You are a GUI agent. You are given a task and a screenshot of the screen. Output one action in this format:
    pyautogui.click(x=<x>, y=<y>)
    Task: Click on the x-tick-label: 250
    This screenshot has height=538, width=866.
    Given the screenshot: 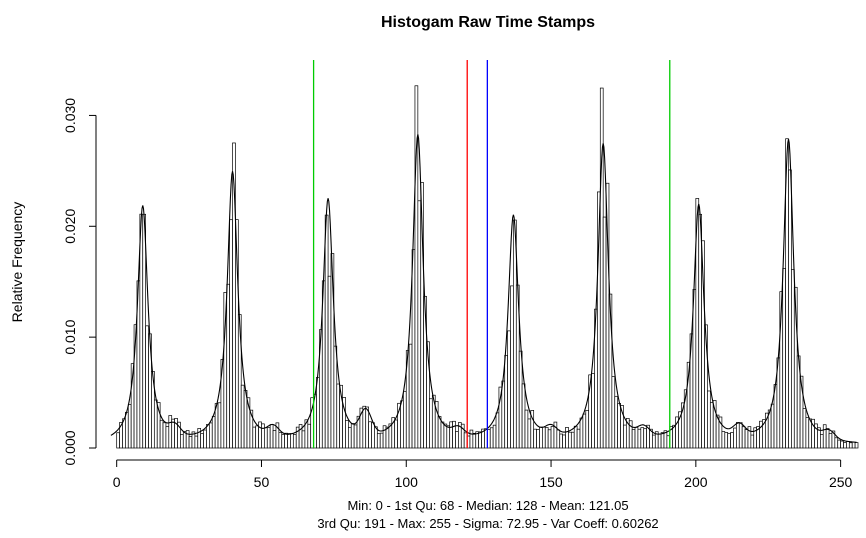 What is the action you would take?
    pyautogui.click(x=841, y=482)
    